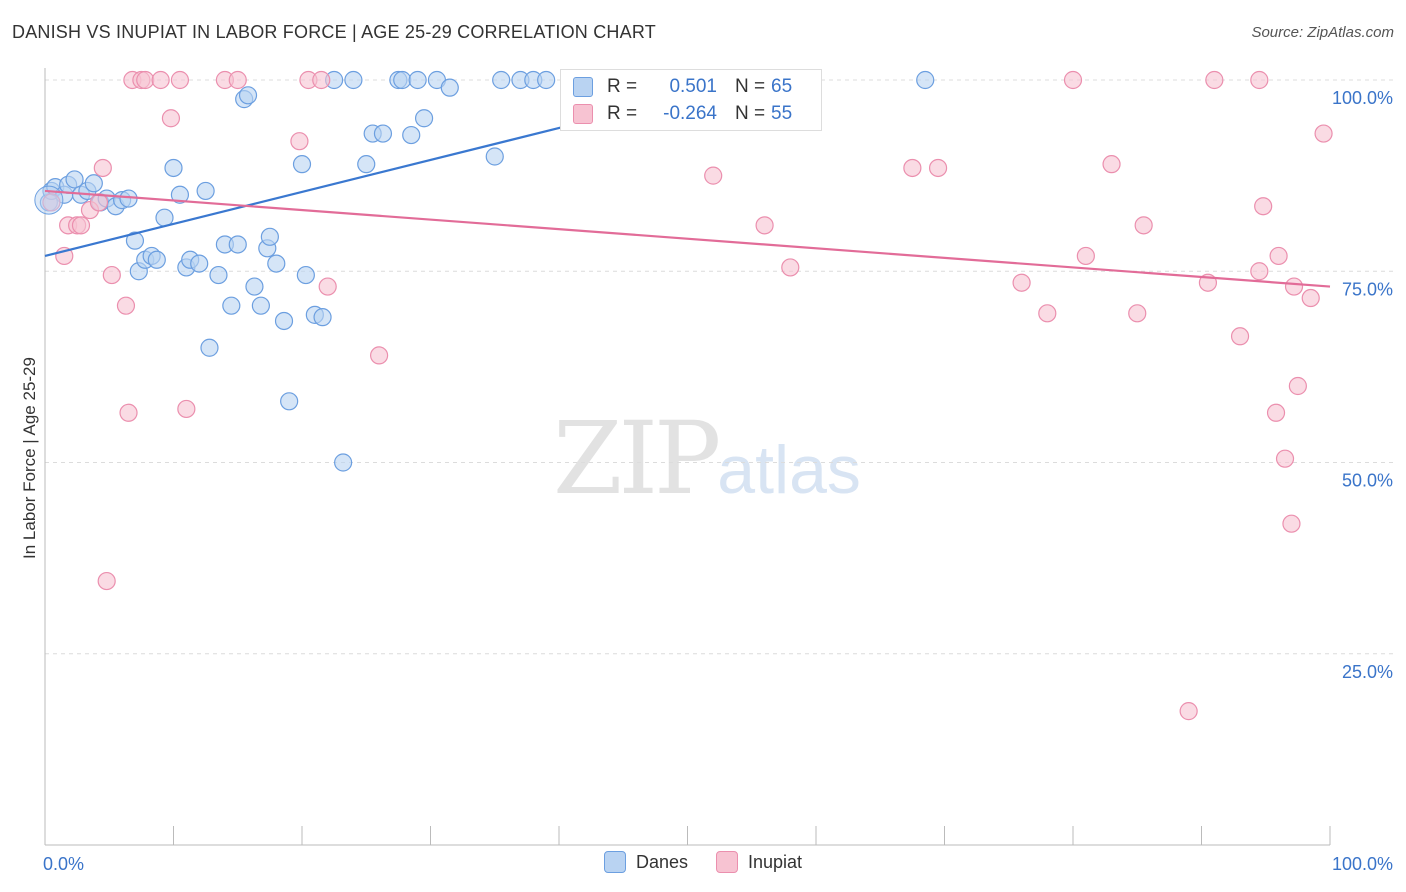 The height and width of the screenshot is (892, 1406). Describe the element at coordinates (775, 861) in the screenshot. I see `legend-label-inupiat: Inupiat` at that location.